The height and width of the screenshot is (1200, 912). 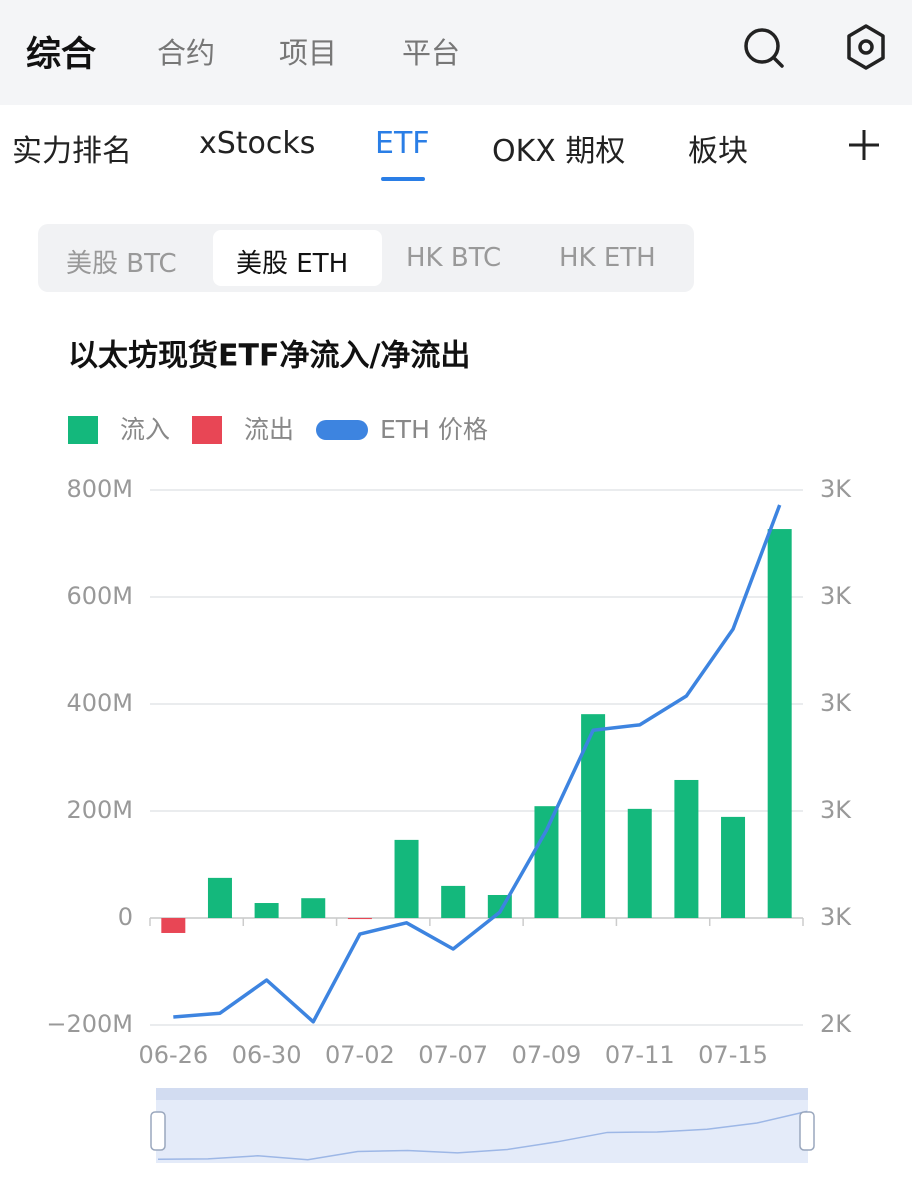 I want to click on segment-active-bg, so click(x=297, y=258).